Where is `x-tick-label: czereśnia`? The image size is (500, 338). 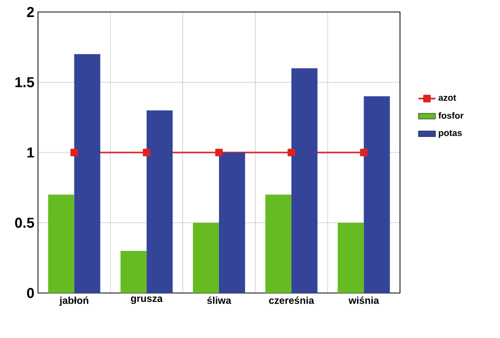 x-tick-label: czereśnia is located at coordinates (291, 300).